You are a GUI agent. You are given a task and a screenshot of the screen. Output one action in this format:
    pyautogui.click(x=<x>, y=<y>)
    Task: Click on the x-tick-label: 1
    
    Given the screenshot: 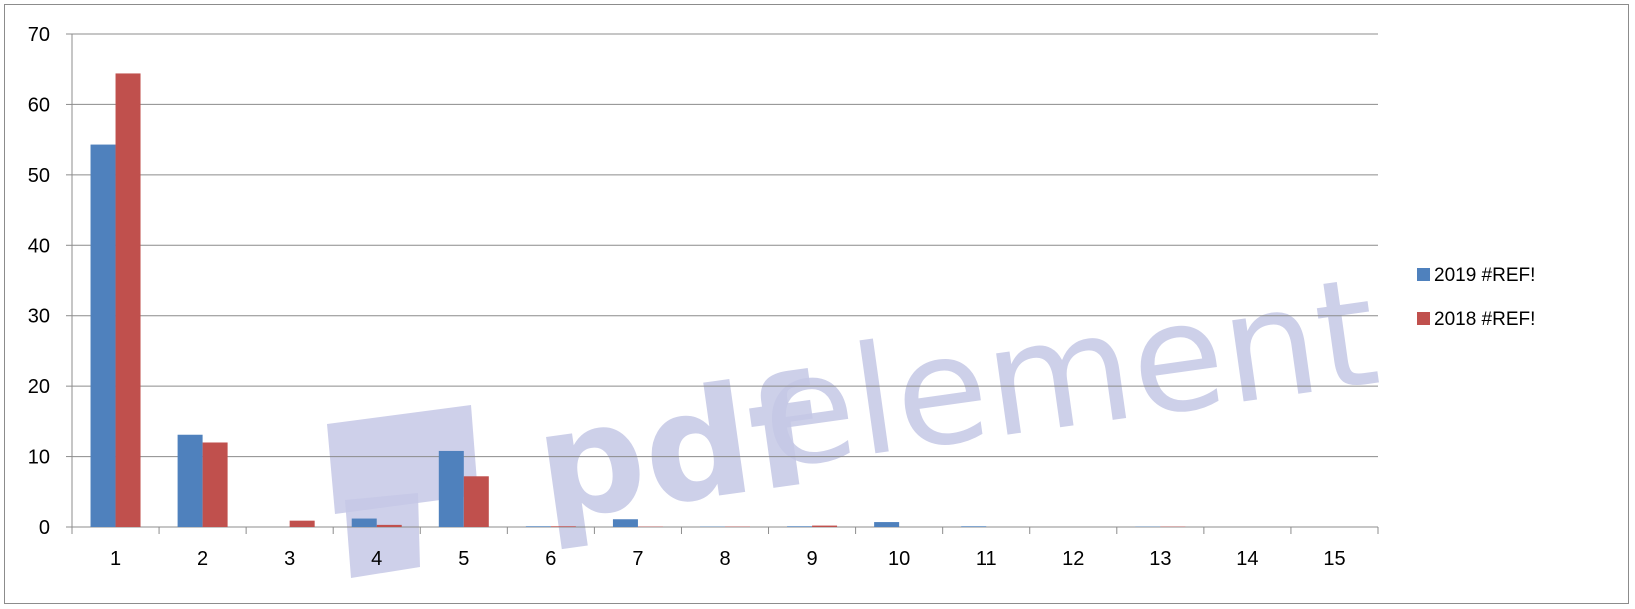 What is the action you would take?
    pyautogui.click(x=115, y=559)
    